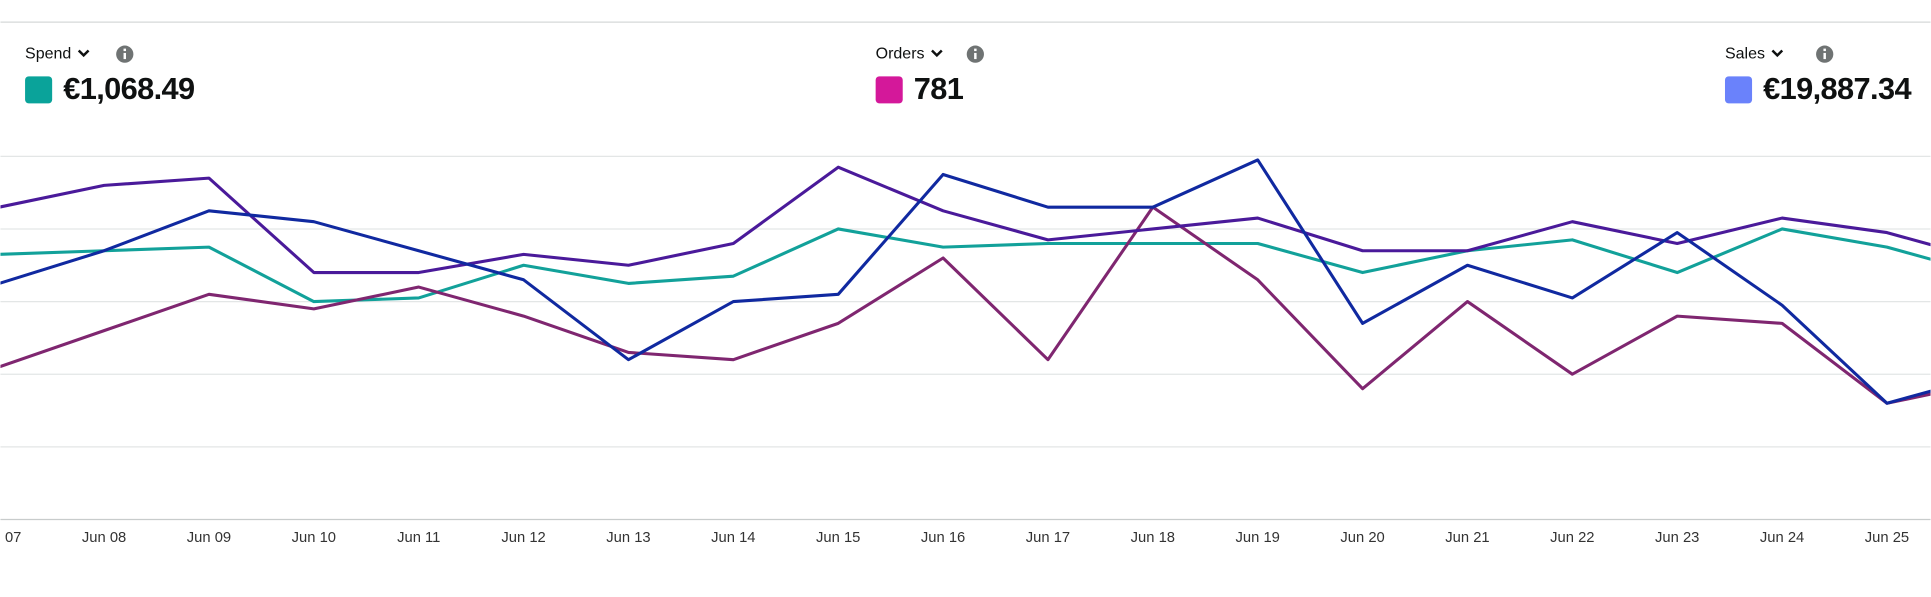 Image resolution: width=1931 pixels, height=597 pixels. What do you see at coordinates (1677, 538) in the screenshot?
I see `x-tick-label: Jun 23` at bounding box center [1677, 538].